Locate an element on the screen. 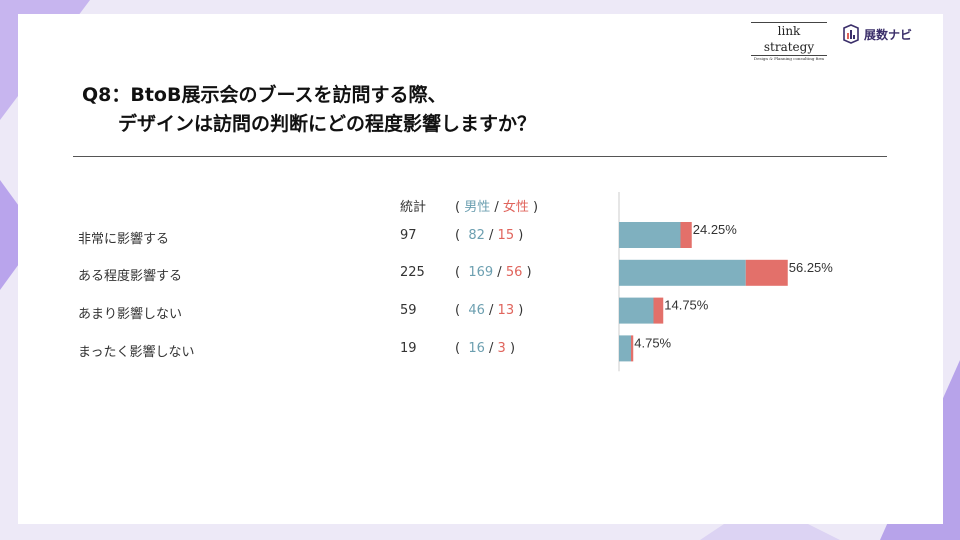  male-count: 46 is located at coordinates (476, 310).